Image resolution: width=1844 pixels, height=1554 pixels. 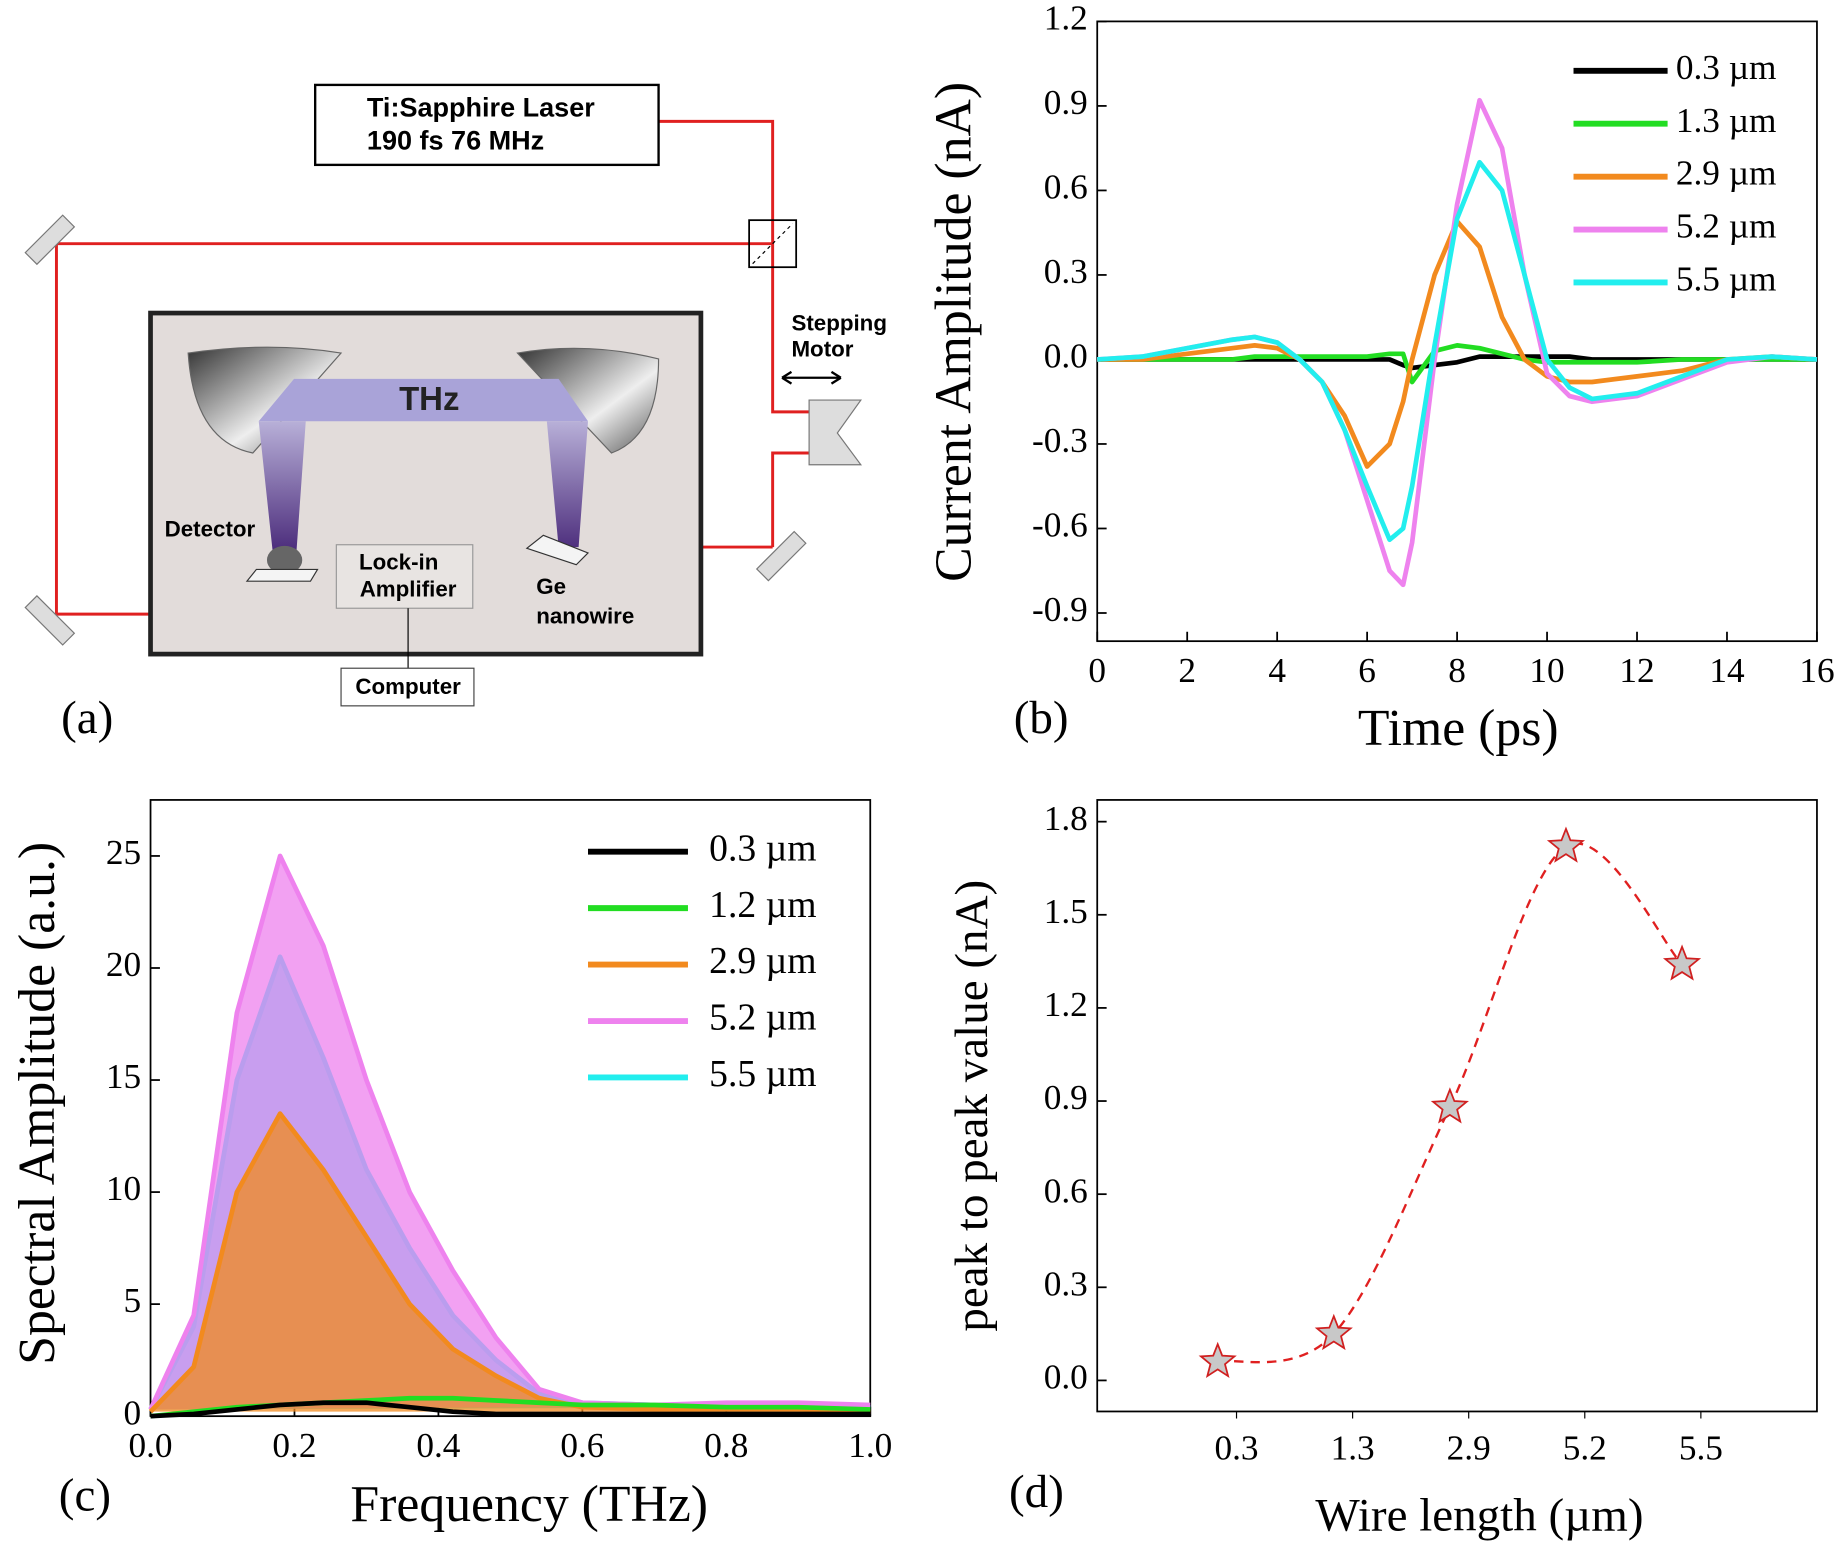 What do you see at coordinates (1187, 670) in the screenshot?
I see `x-tick-label: 2` at bounding box center [1187, 670].